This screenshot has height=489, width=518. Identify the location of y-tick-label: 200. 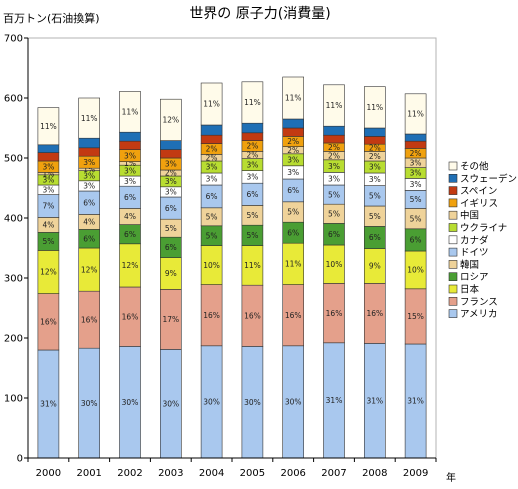
(13, 339).